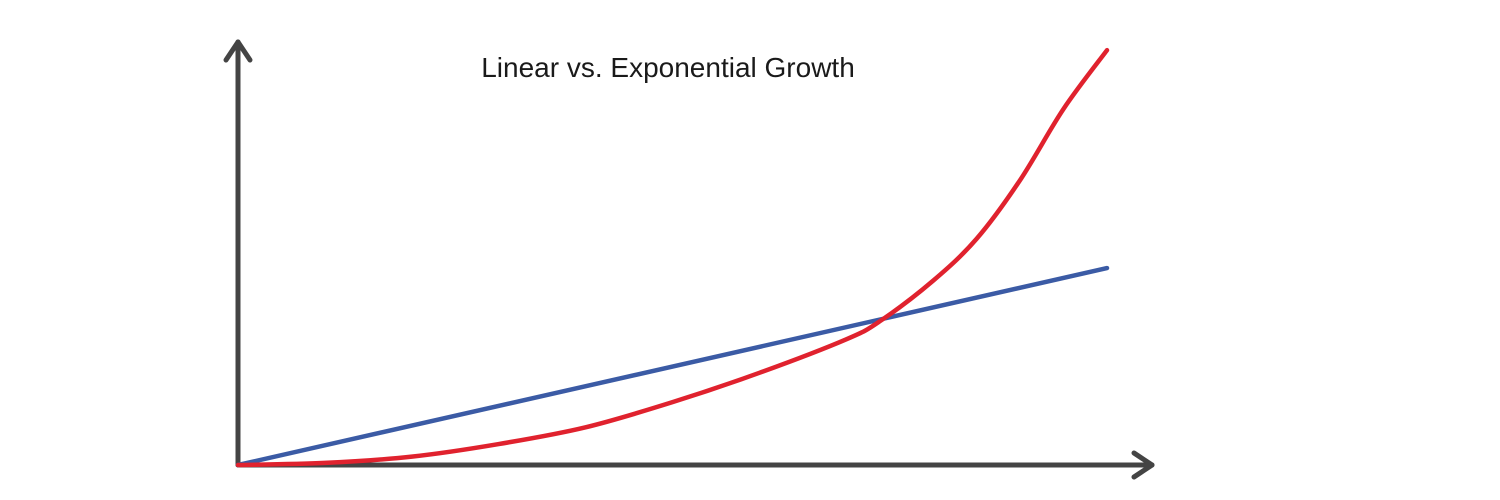 The width and height of the screenshot is (1500, 500). Describe the element at coordinates (1143, 465) in the screenshot. I see `x-axis-arrow-icon` at that location.